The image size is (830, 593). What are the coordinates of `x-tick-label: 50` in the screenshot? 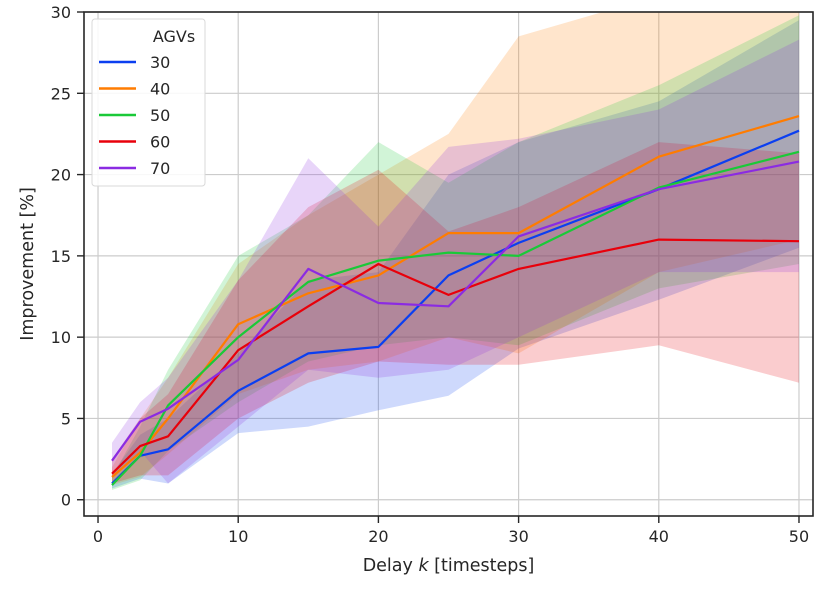 It's located at (799, 536).